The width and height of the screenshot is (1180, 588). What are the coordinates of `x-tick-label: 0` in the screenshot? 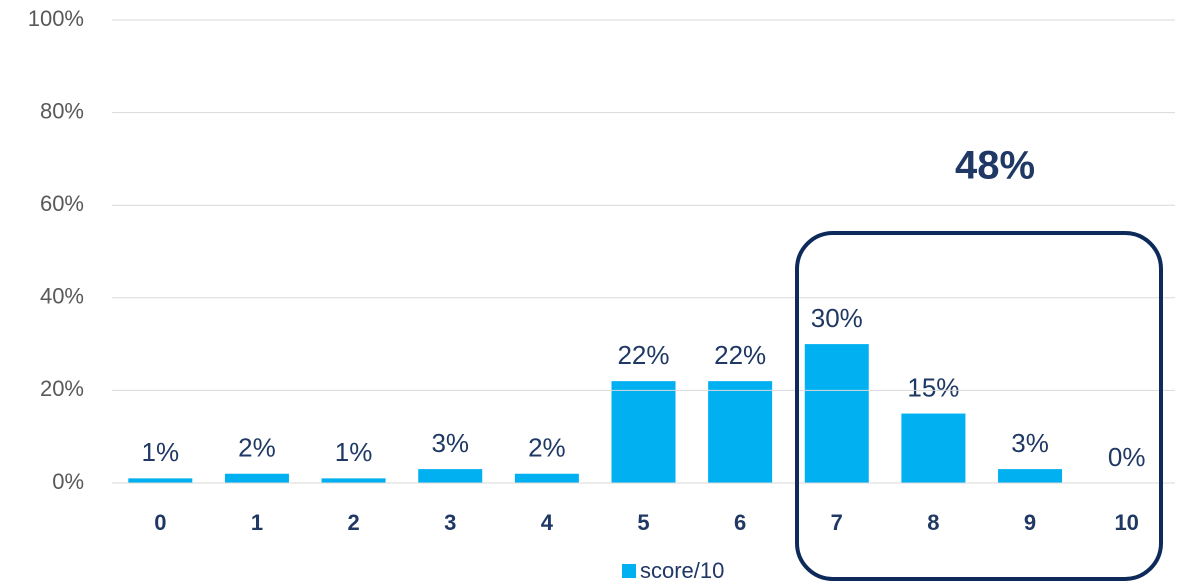 It's located at (160, 522).